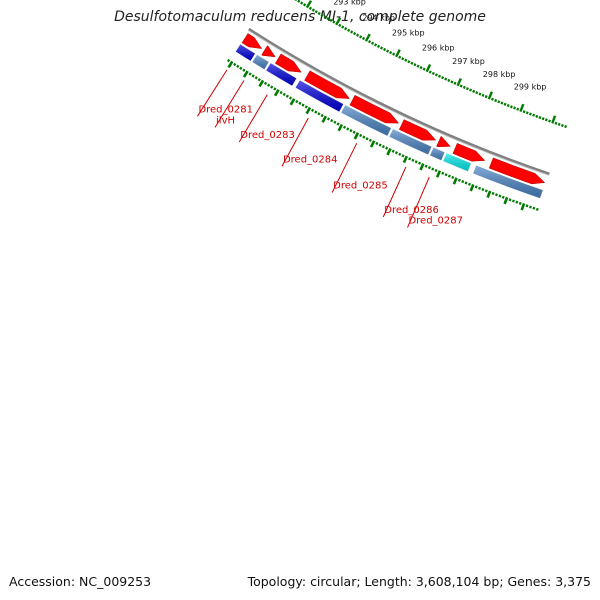 The width and height of the screenshot is (600, 600). What do you see at coordinates (267, 135) in the screenshot?
I see `gene-label-Dred_0283: Dred_0283` at bounding box center [267, 135].